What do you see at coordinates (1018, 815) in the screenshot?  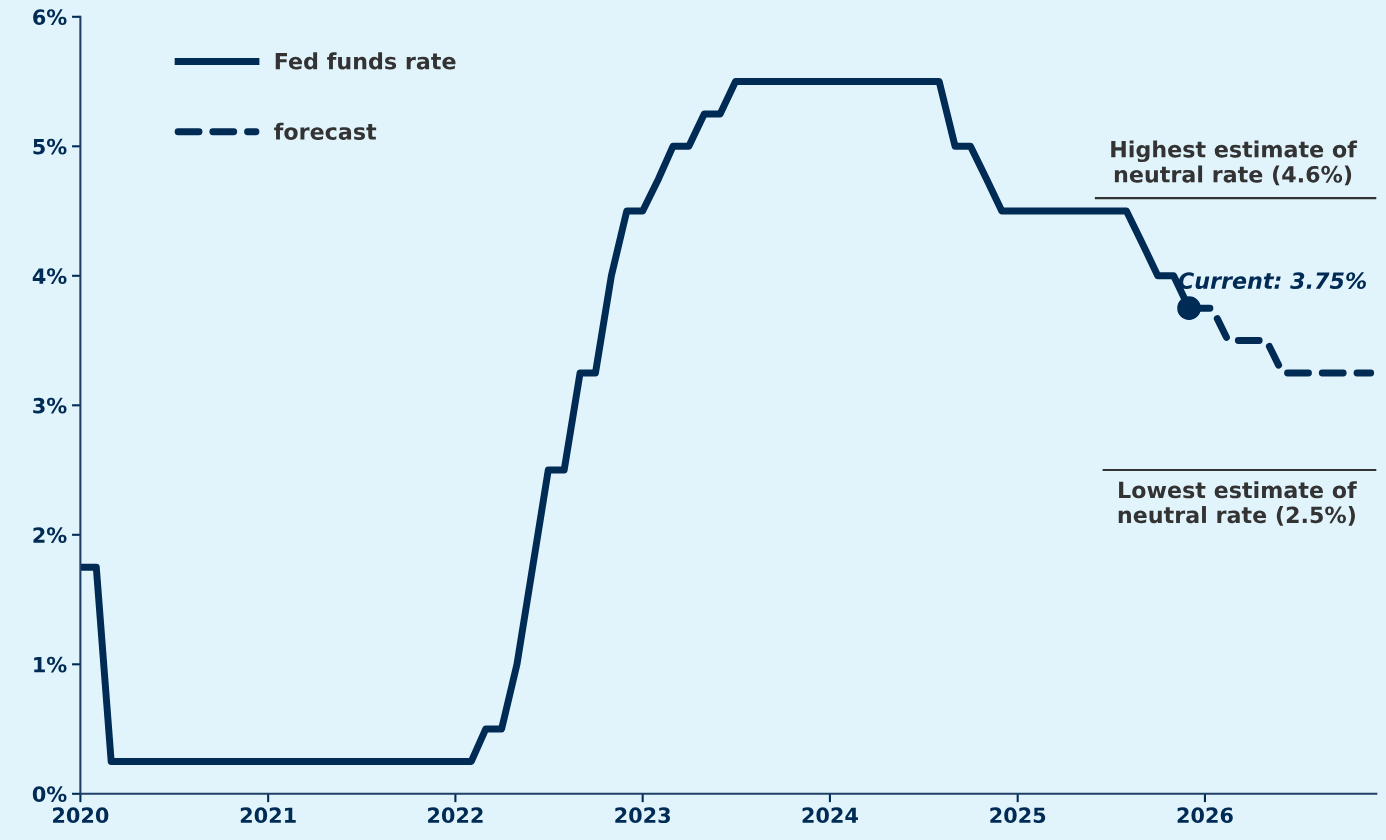 I see `x-tick-label: 2025` at bounding box center [1018, 815].